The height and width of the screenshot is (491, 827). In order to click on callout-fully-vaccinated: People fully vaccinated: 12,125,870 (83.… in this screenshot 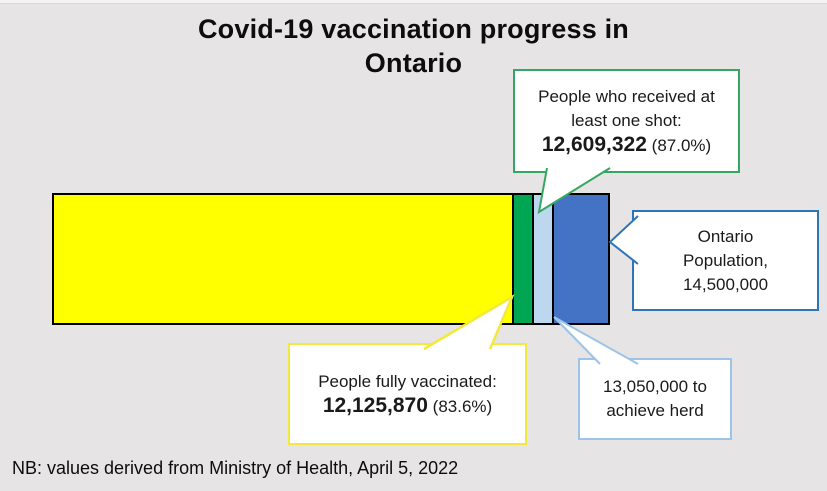, I will do `click(407, 394)`.